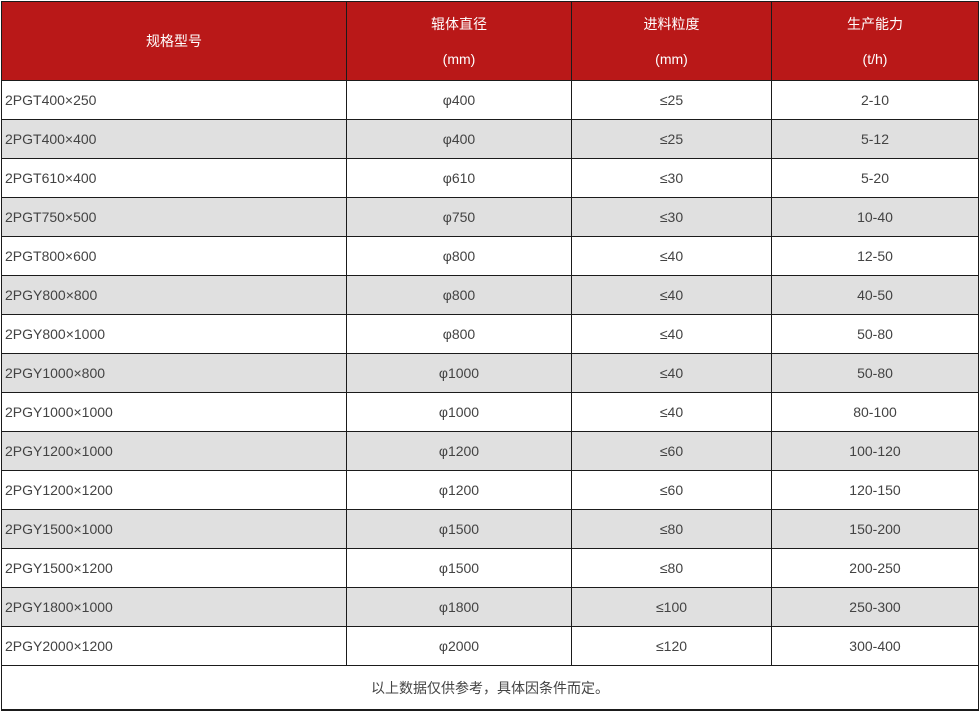 The image size is (980, 716). Describe the element at coordinates (174, 334) in the screenshot. I see `model-cell: 2PGY800×1000` at that location.